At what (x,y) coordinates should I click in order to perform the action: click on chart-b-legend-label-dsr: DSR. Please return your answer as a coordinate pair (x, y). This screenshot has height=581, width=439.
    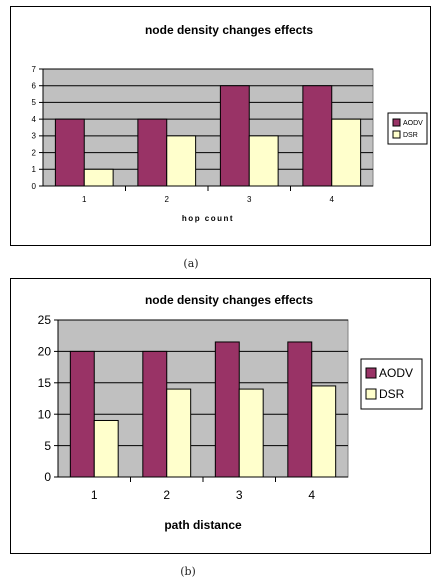
    Looking at the image, I should click on (392, 394).